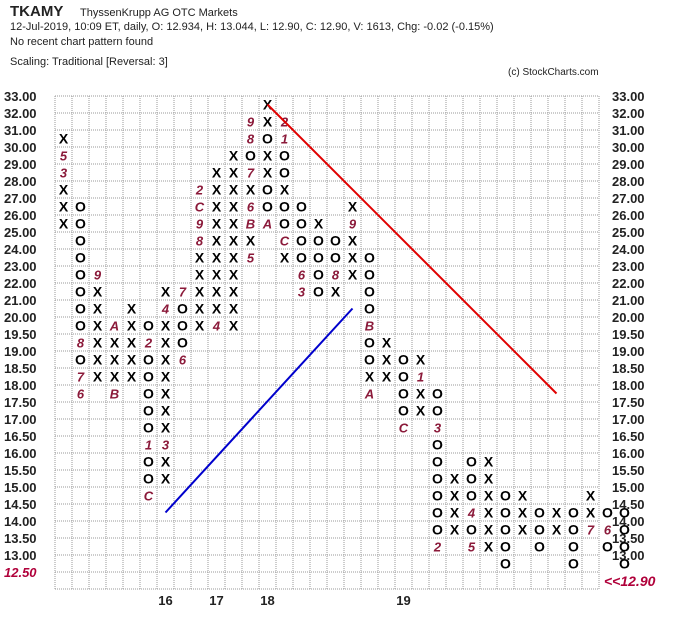 The width and height of the screenshot is (700, 640). I want to click on y-tick-label-right: 33.00, so click(628, 96).